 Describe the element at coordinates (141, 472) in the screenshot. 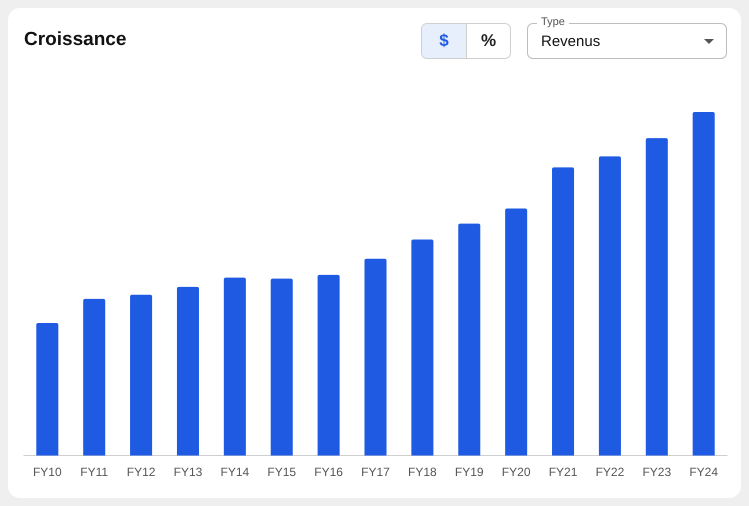

I see `x-tick-label: FY12` at that location.